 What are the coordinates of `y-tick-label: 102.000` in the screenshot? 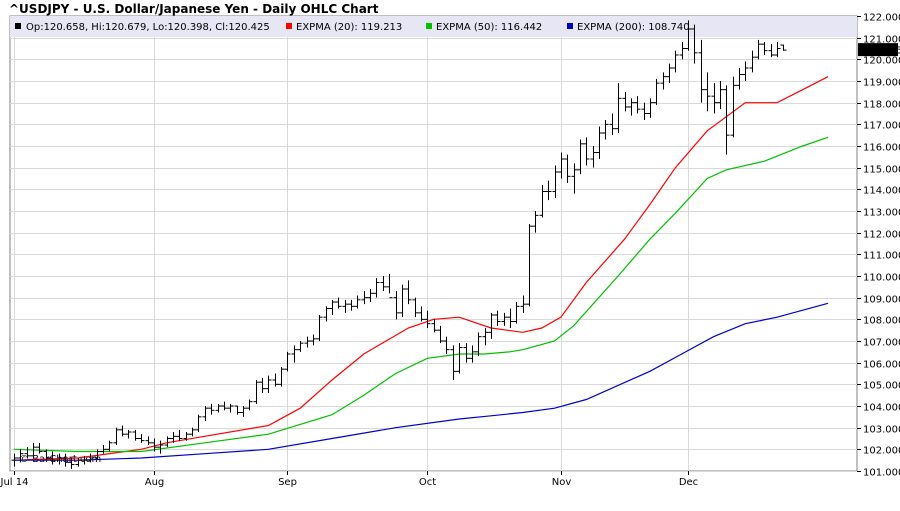 It's located at (881, 451).